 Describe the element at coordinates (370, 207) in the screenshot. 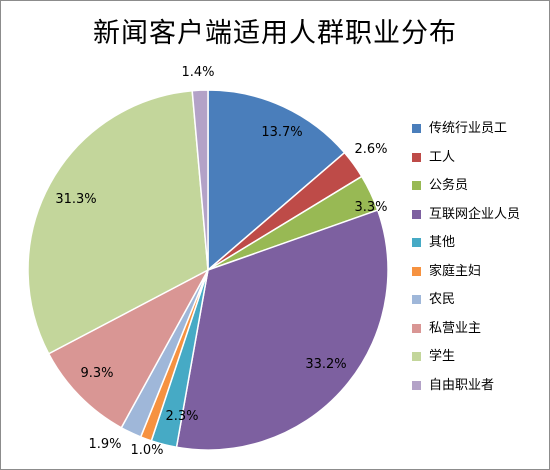

I see `slice-data-label: 3.3%` at that location.